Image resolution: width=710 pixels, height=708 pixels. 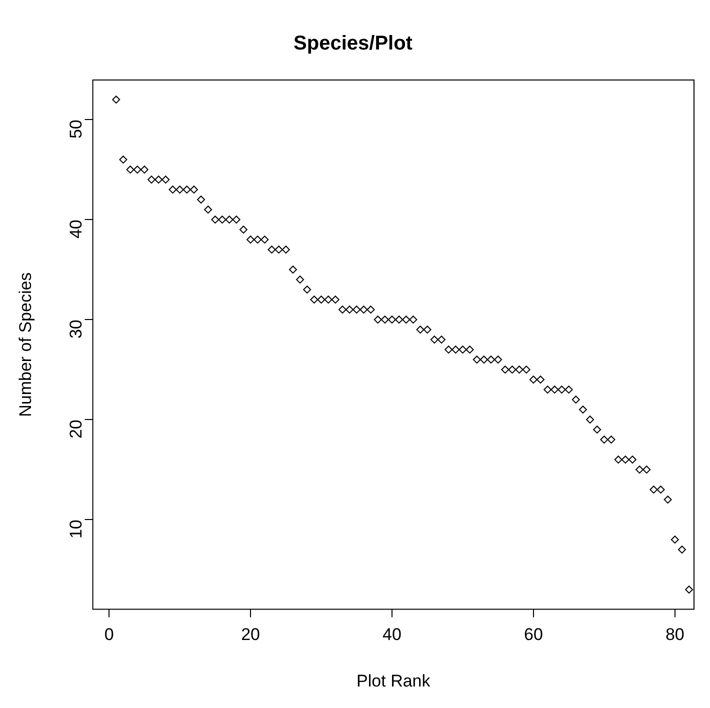 What do you see at coordinates (76, 329) in the screenshot?
I see `y-tick-label: 30` at bounding box center [76, 329].